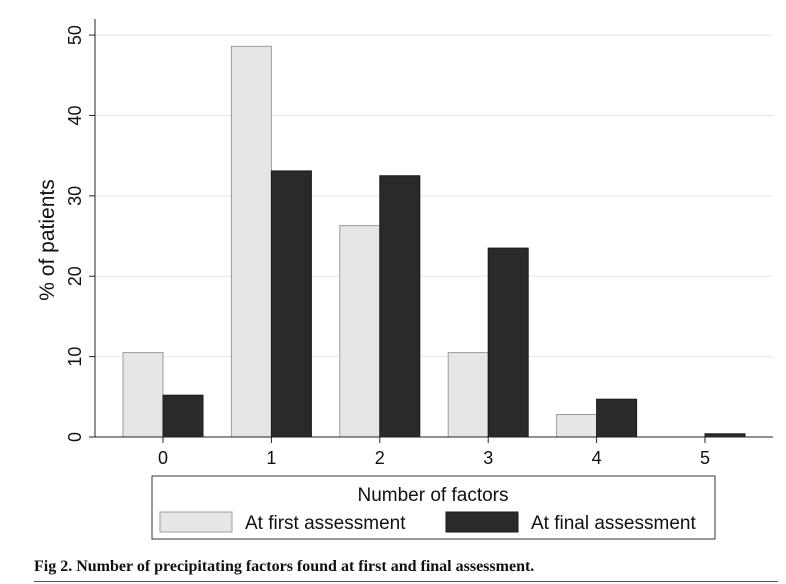 This screenshot has height=584, width=786. I want to click on legend-swatch-first-assessment, so click(196, 522).